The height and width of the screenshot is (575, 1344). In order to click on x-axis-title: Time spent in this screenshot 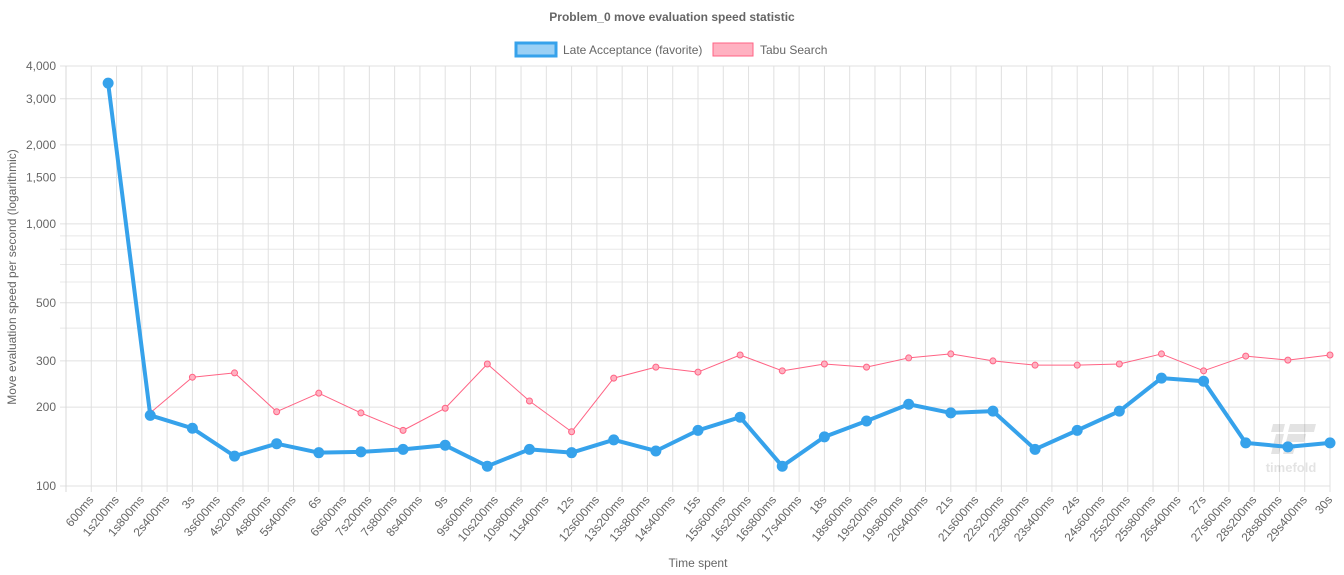, I will do `click(699, 563)`.